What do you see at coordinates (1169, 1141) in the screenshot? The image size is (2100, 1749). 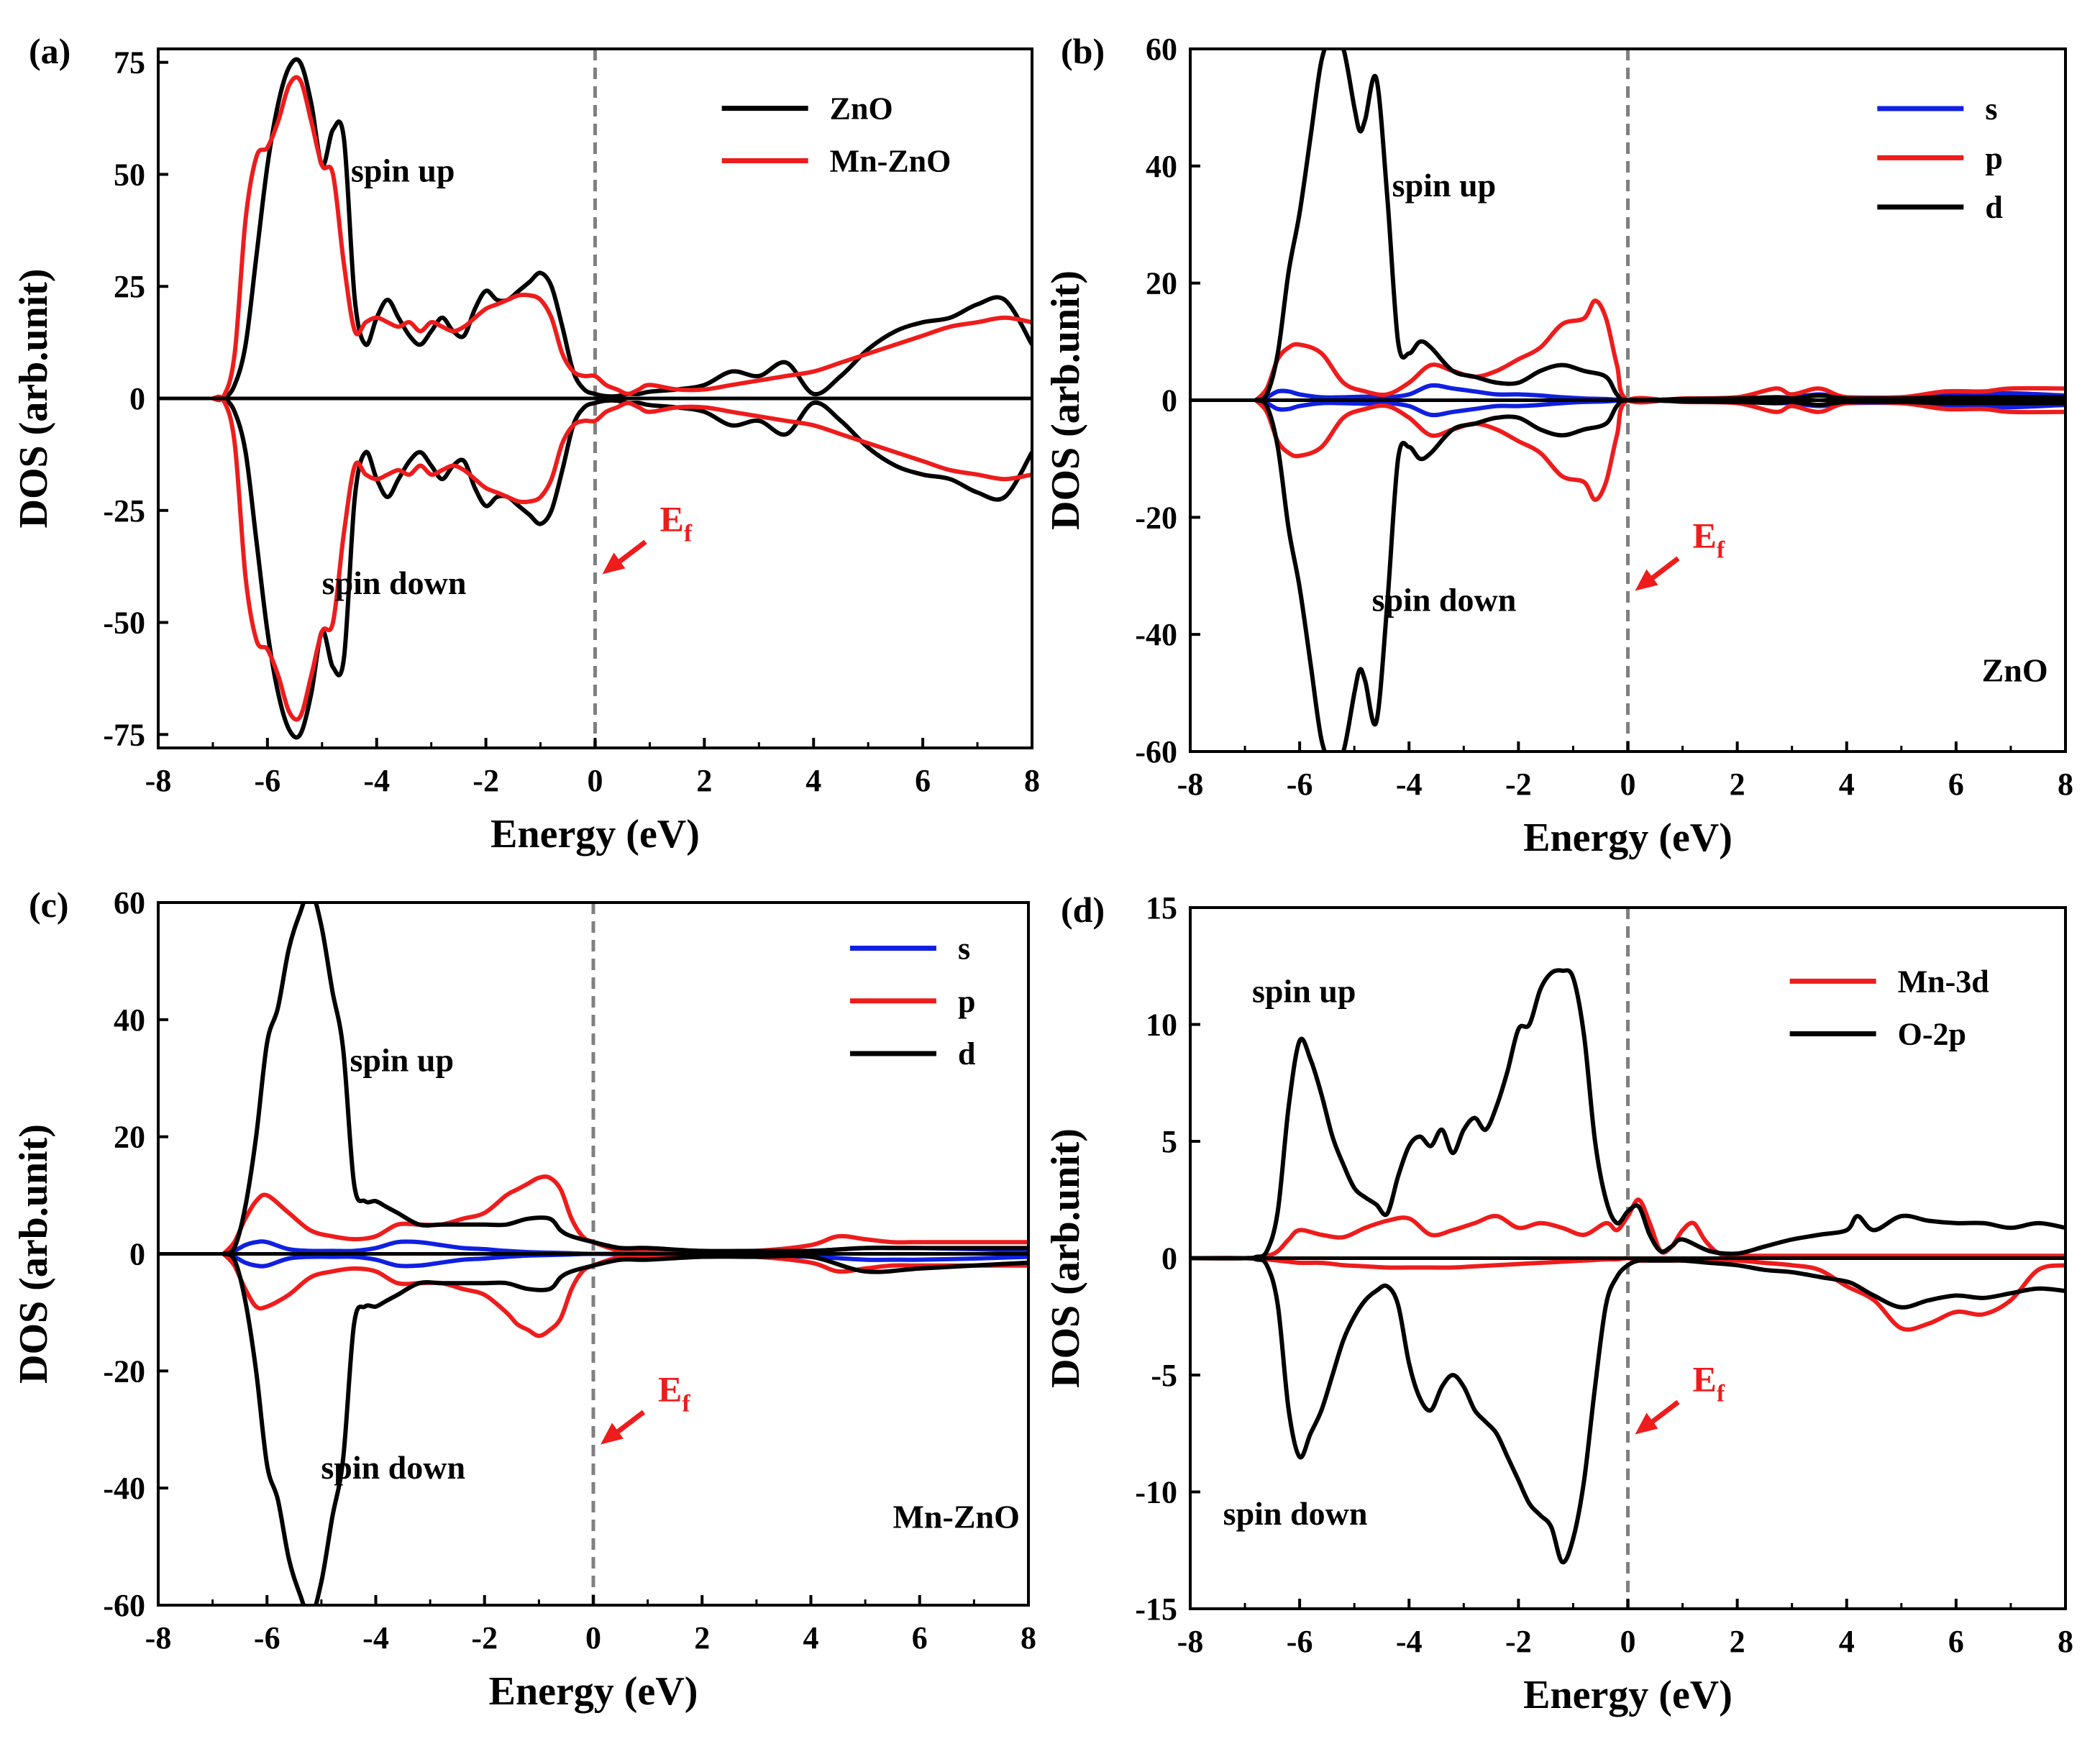 I see `y-tick-label: 5` at bounding box center [1169, 1141].